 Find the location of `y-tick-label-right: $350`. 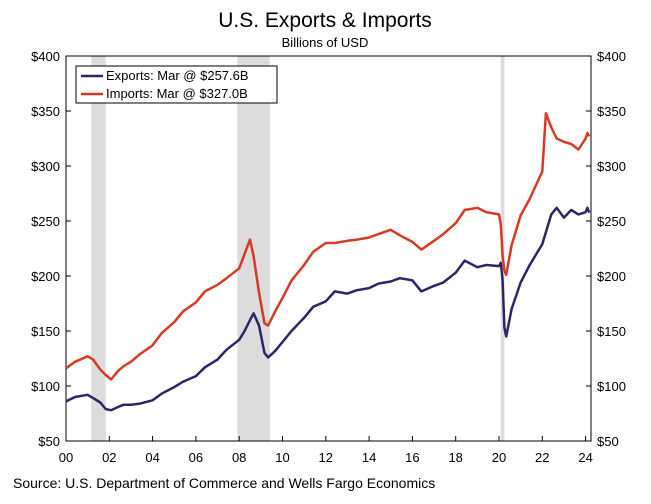

y-tick-label-right: $350 is located at coordinates (611, 111).